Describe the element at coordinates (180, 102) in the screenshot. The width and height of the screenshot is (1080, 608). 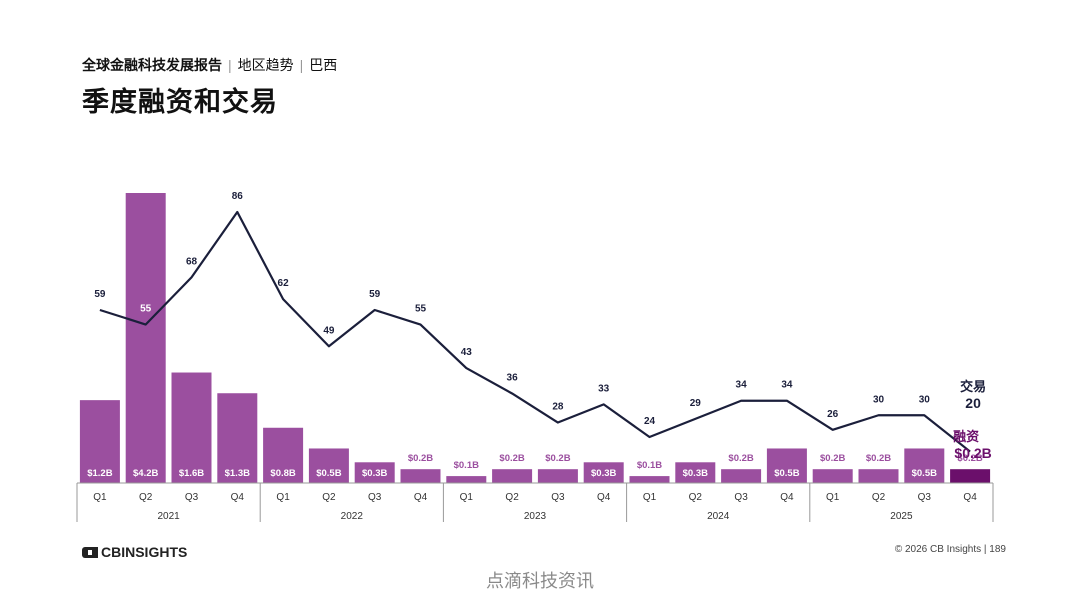
I see `page-title: 季度融资和交易` at that location.